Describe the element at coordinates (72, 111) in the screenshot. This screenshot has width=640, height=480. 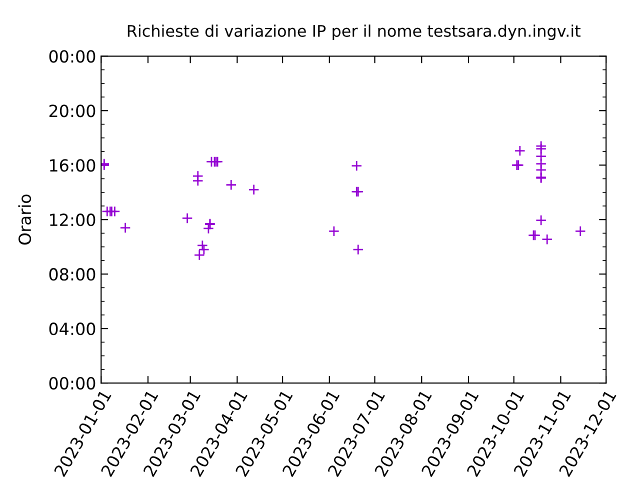
I see `y-tick-label: 20:00` at that location.